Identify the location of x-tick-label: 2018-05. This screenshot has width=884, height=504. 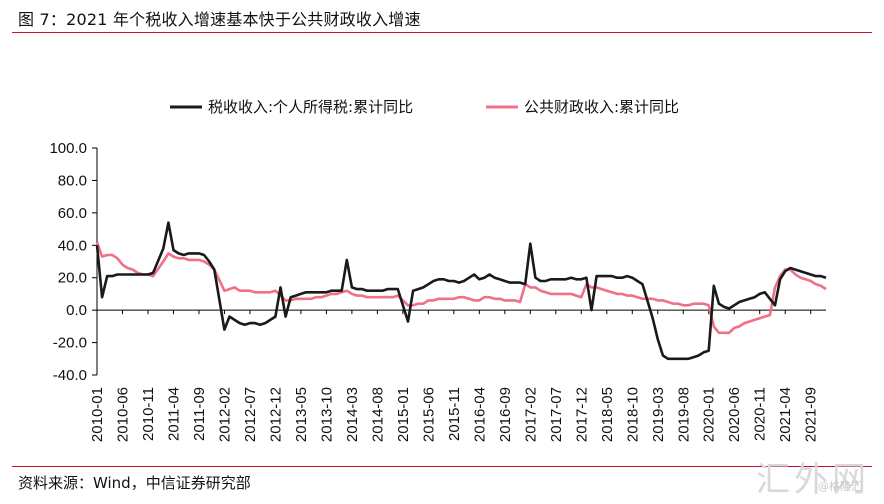
(607, 414).